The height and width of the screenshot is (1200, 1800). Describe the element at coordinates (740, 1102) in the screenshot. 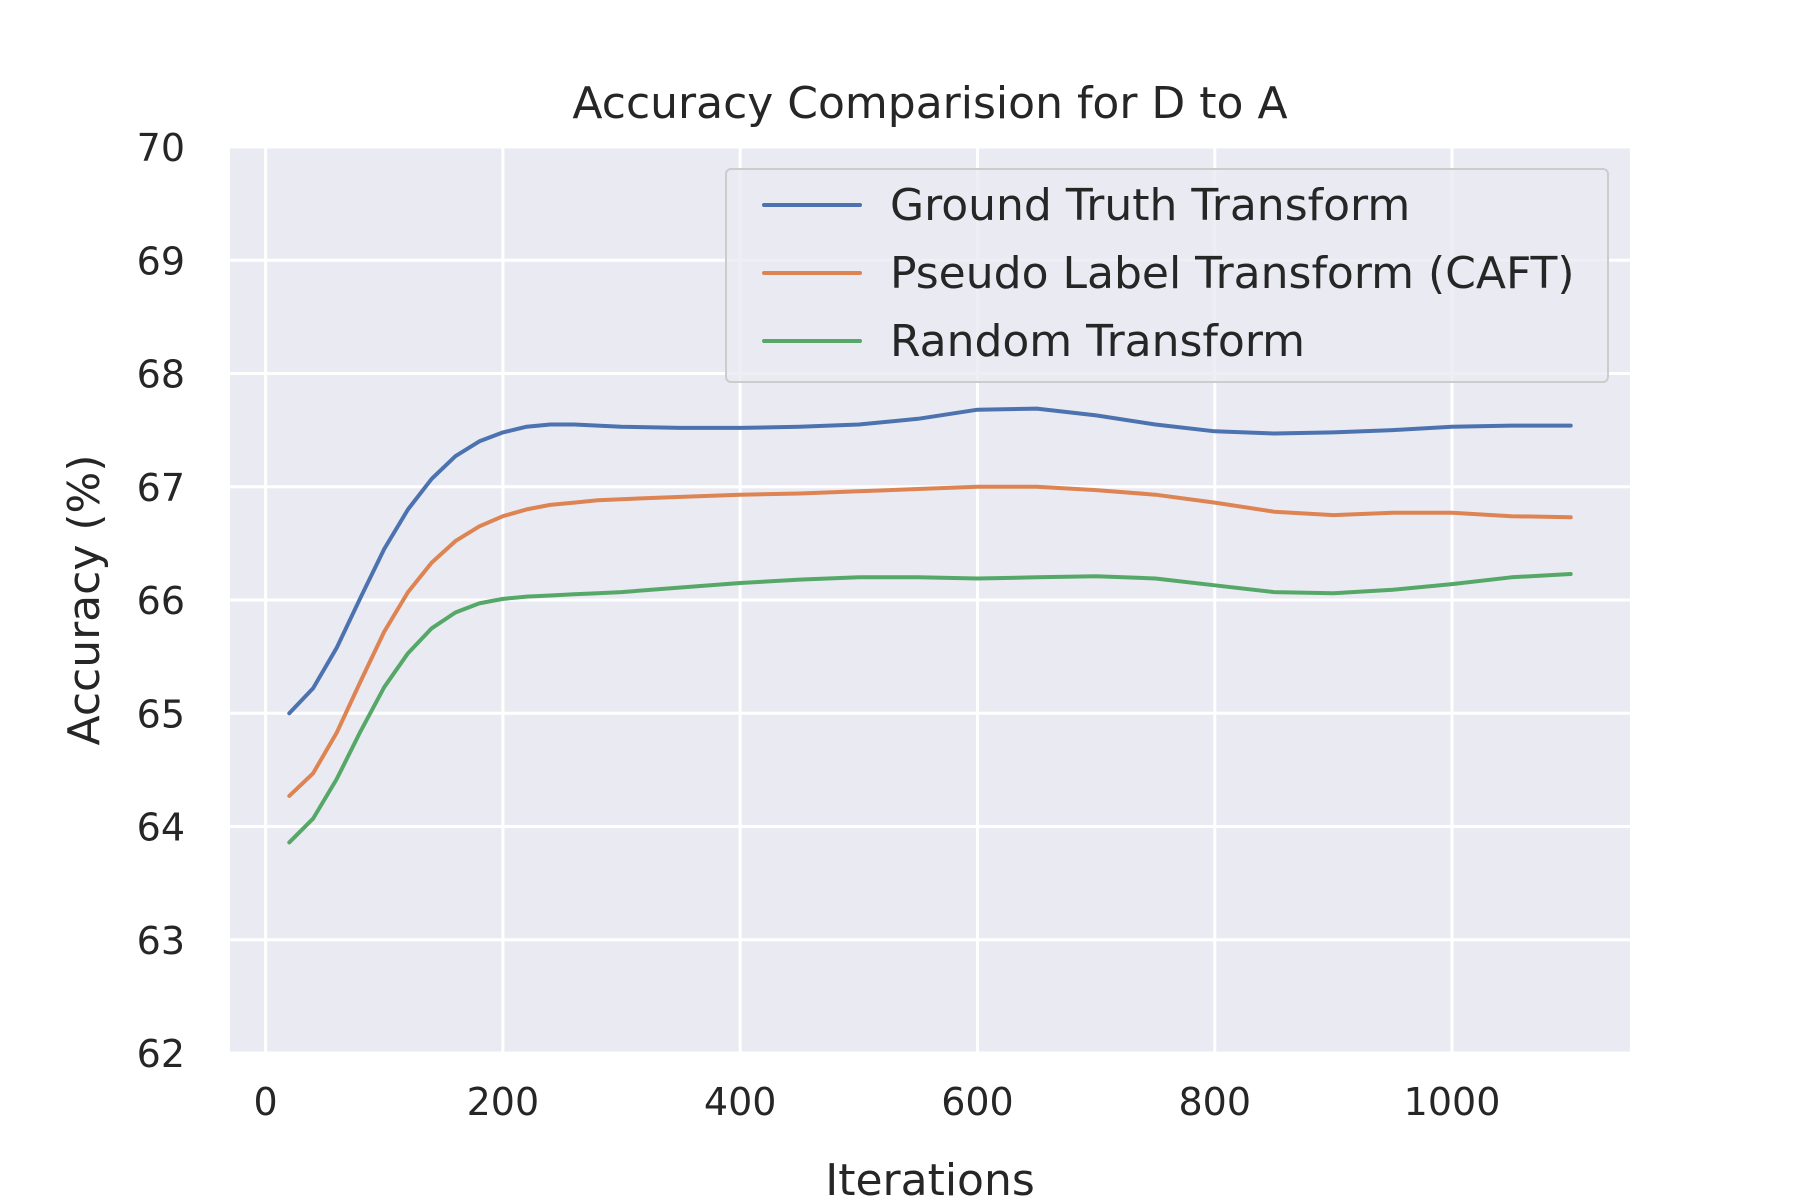

I see `x-tick-label: 400` at that location.